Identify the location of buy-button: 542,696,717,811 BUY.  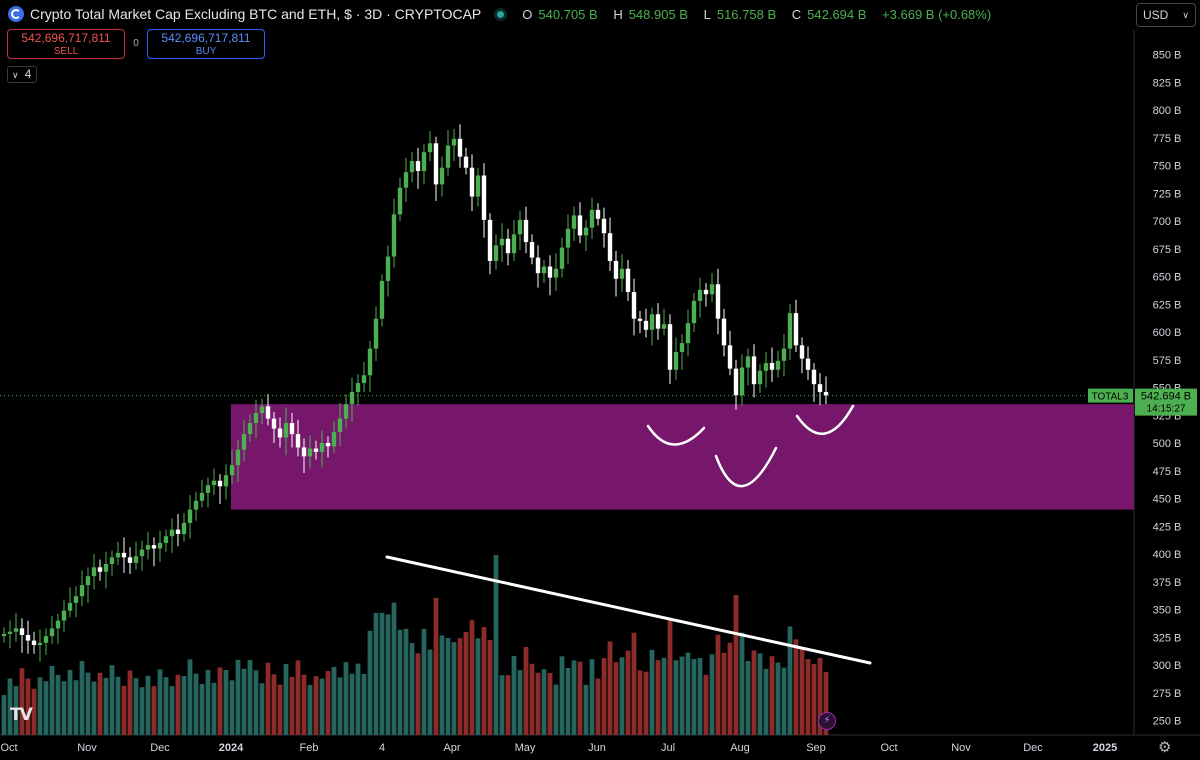
(206, 44).